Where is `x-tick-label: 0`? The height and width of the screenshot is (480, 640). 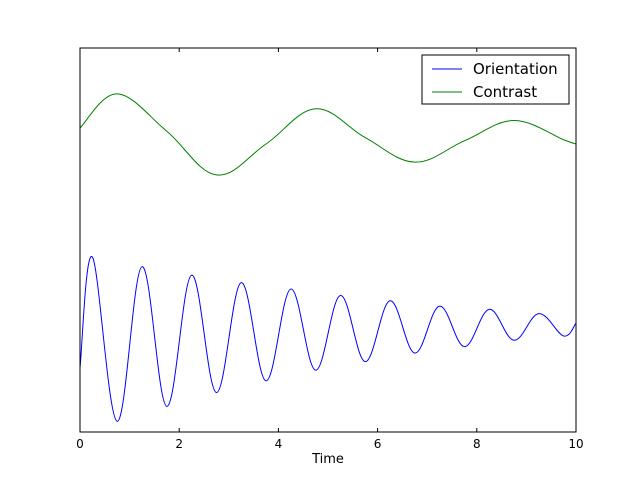
x-tick-label: 0 is located at coordinates (80, 444).